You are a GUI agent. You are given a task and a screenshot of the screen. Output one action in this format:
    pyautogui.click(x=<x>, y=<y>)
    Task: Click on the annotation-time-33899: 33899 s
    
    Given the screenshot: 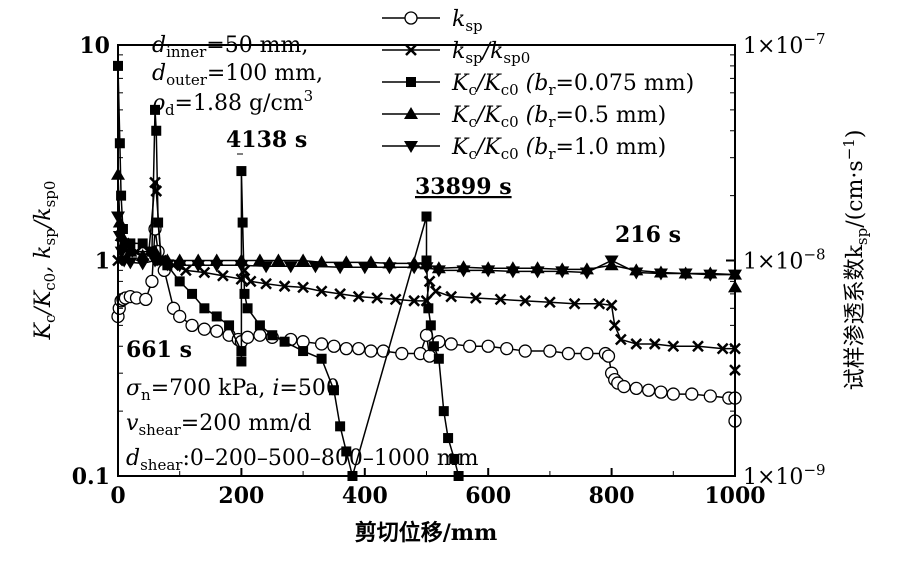 What is the action you would take?
    pyautogui.click(x=463, y=187)
    